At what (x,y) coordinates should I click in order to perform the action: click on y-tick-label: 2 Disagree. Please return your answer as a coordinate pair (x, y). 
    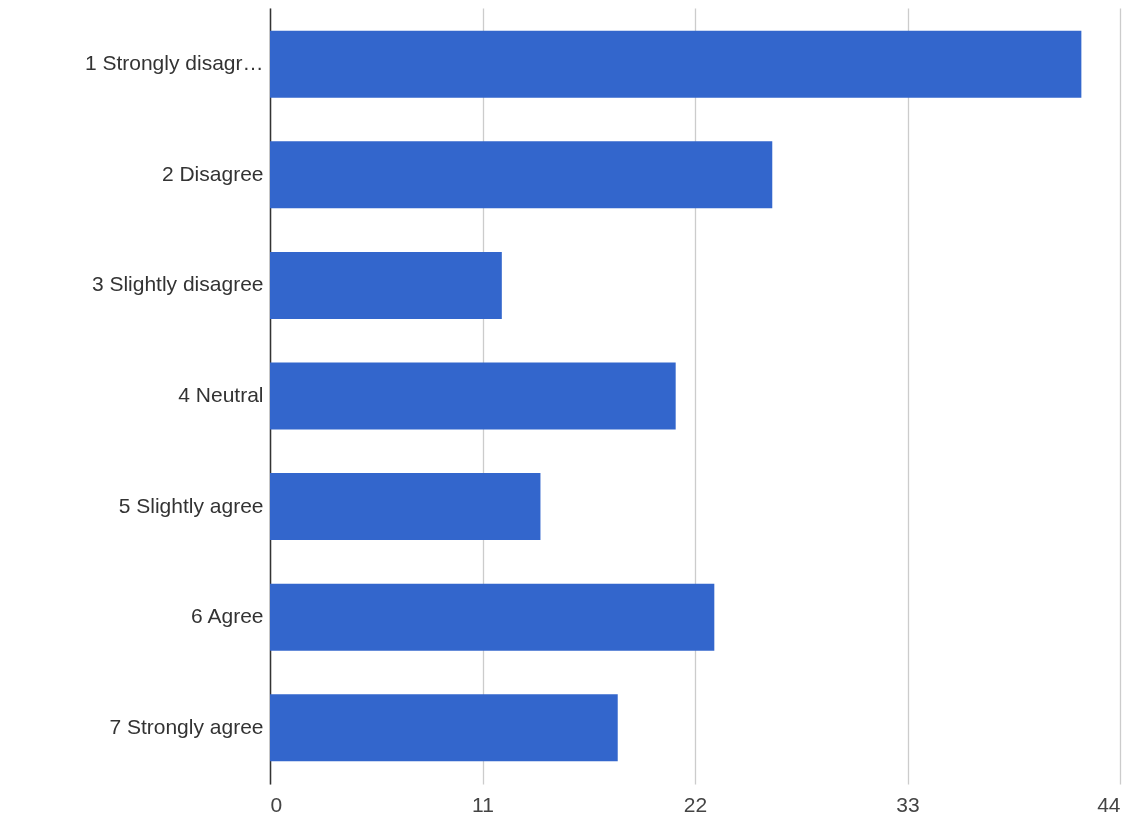
    Looking at the image, I should click on (212, 173).